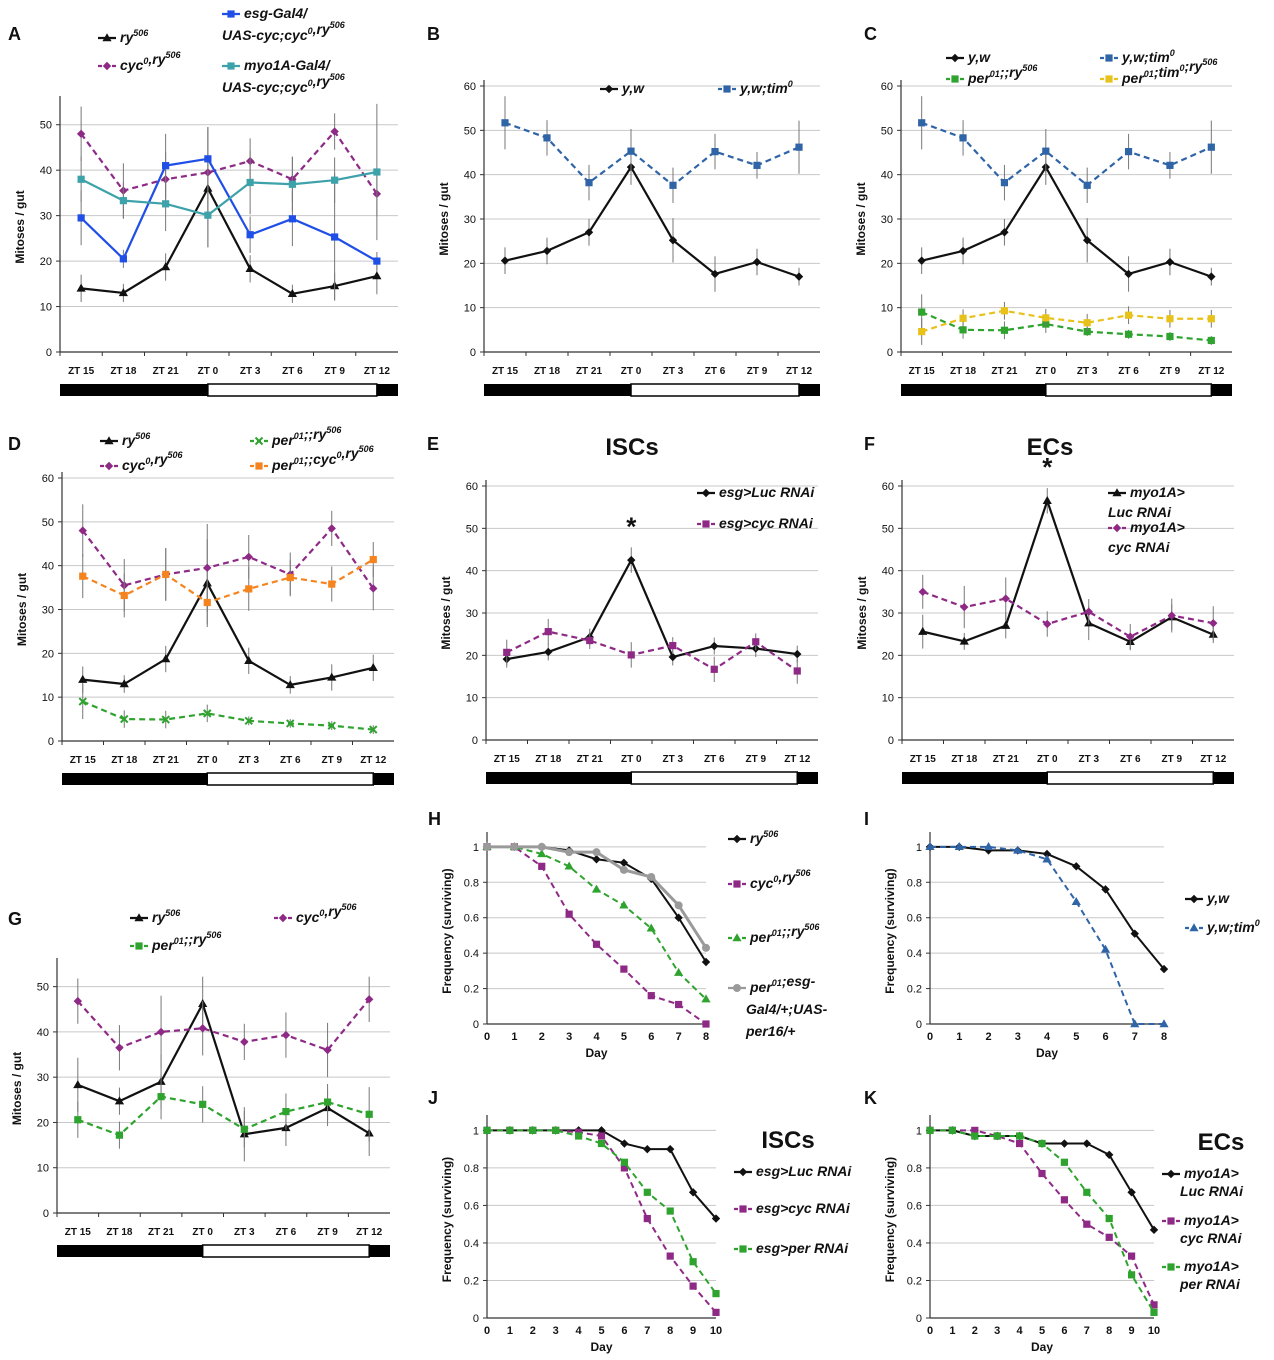 Image resolution: width=1274 pixels, height=1360 pixels. Describe the element at coordinates (306, 436) in the screenshot. I see `legend-entry: per01;;ry506` at that location.